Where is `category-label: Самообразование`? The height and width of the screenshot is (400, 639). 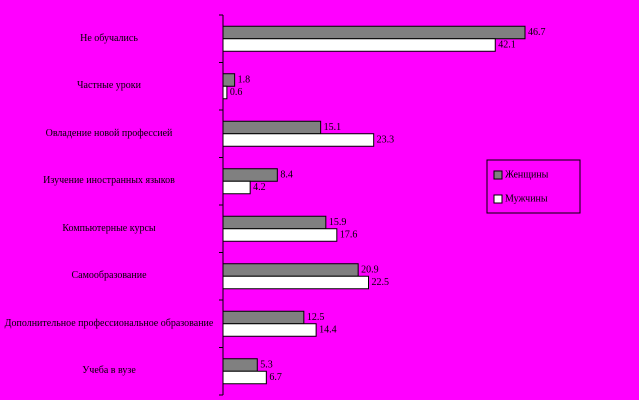 category-label: Самообразование is located at coordinates (109, 276).